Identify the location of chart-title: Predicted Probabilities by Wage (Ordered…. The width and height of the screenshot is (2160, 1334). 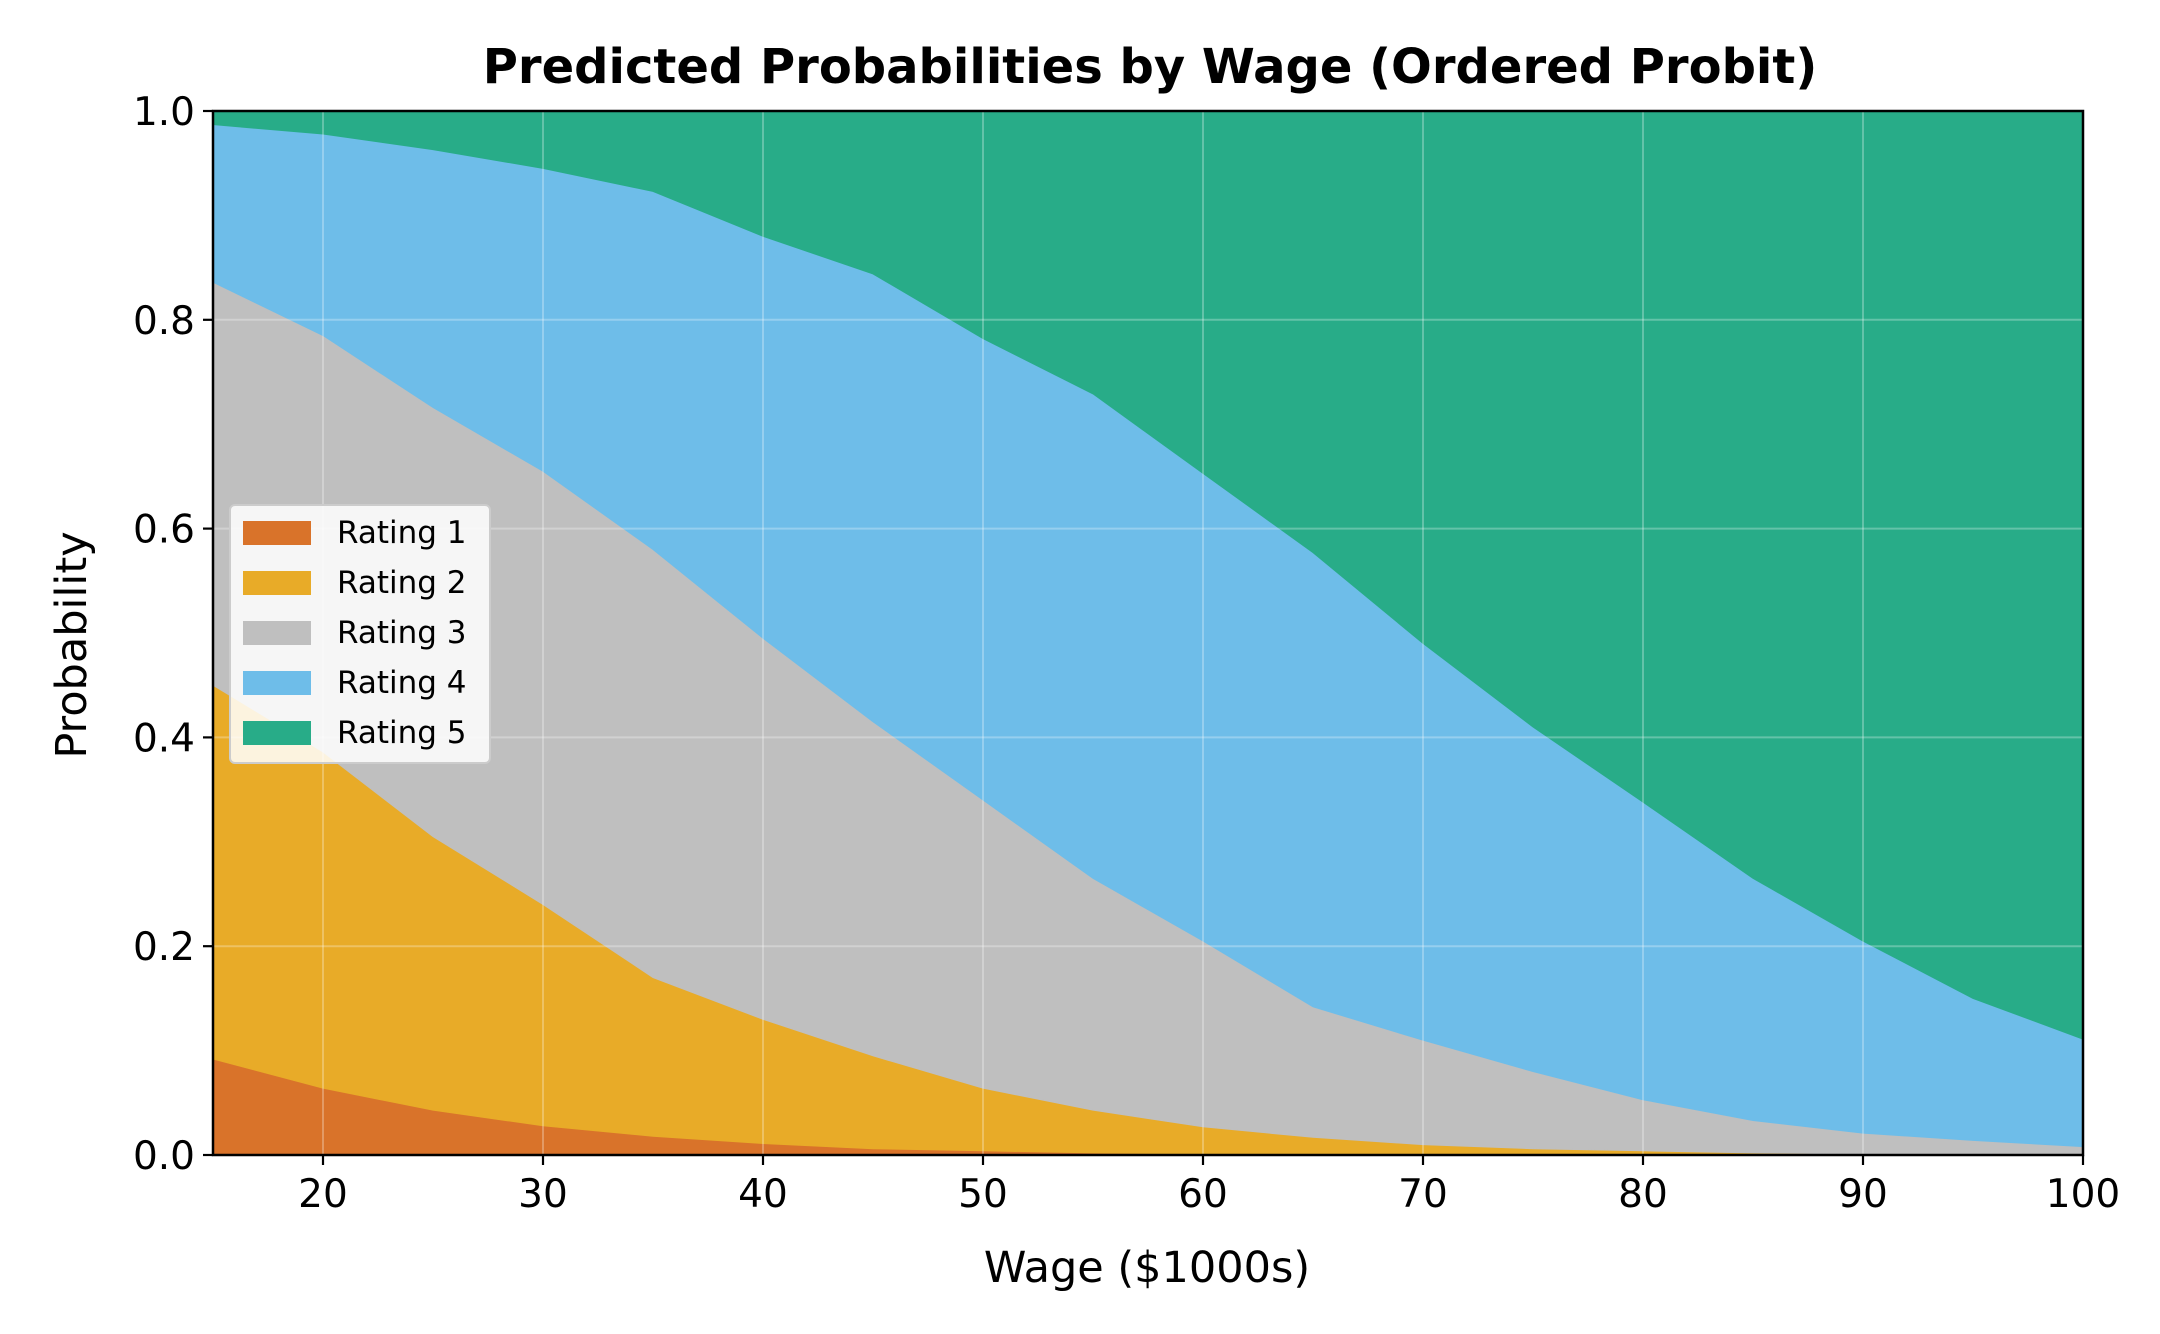
(1150, 67).